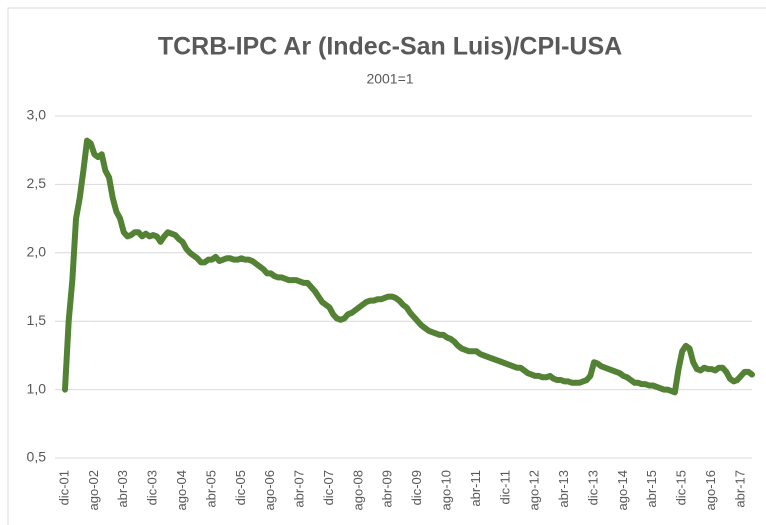 This screenshot has width=766, height=525. Describe the element at coordinates (181, 490) in the screenshot. I see `x-tick-label: ago-04` at that location.